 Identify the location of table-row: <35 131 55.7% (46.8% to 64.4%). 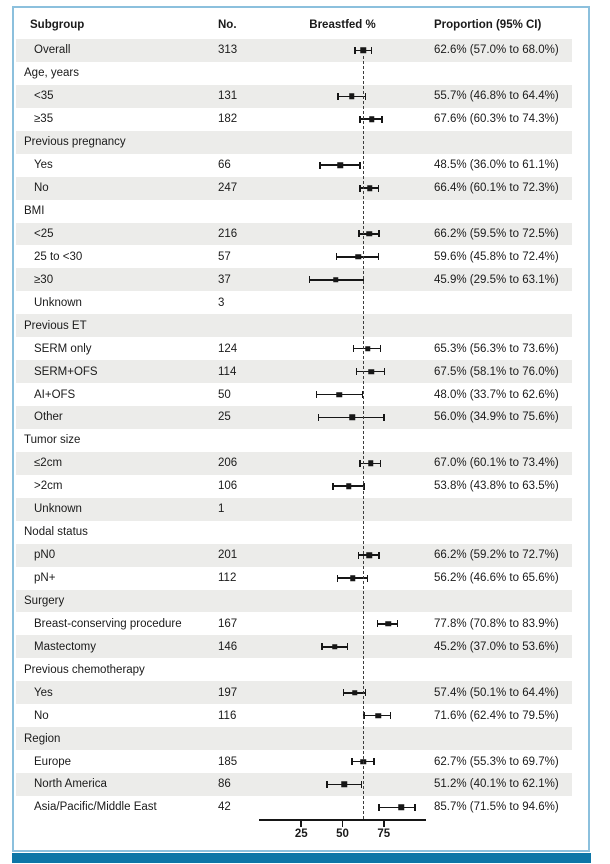
(294, 96).